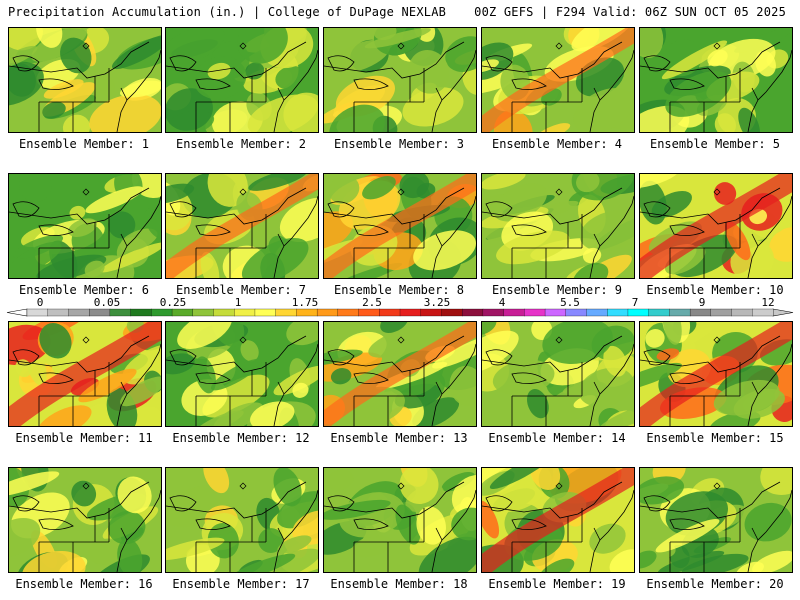 This screenshot has height=600, width=800. I want to click on legend-tick-label: 0.25, so click(173, 302).